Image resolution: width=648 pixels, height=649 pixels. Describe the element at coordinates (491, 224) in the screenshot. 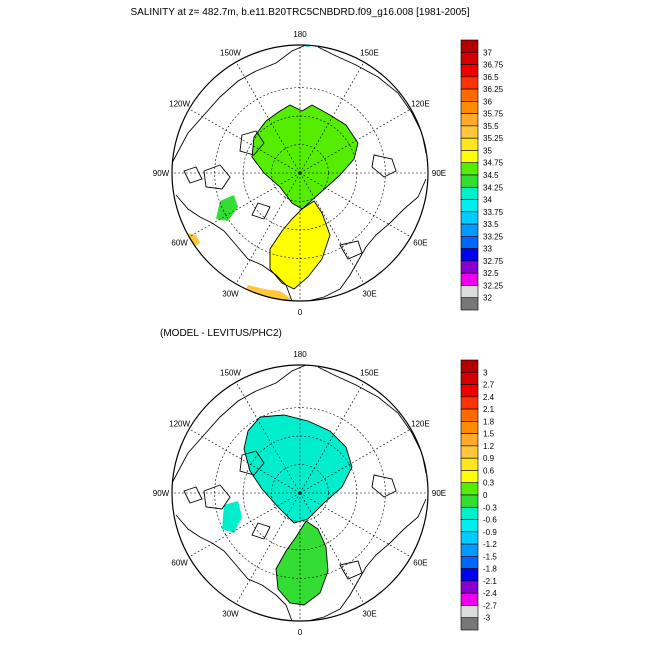

I see `colorbar-tick-label: 33.5` at that location.